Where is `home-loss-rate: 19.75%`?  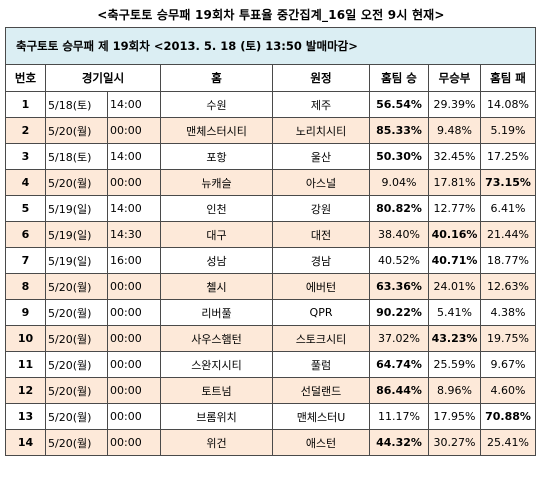 home-loss-rate: 19.75% is located at coordinates (508, 338).